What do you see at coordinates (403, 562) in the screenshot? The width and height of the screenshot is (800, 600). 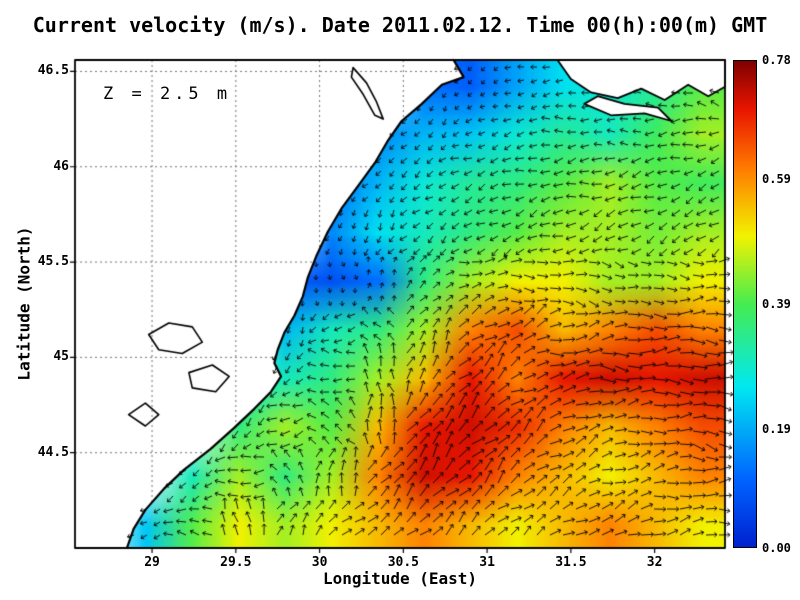 I see `x-tick-label: 30.5` at bounding box center [403, 562].